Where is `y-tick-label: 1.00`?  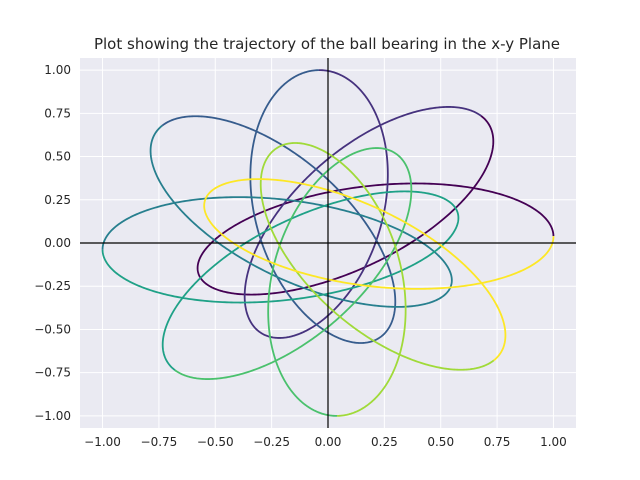 y-tick-label: 1.00 is located at coordinates (57, 70).